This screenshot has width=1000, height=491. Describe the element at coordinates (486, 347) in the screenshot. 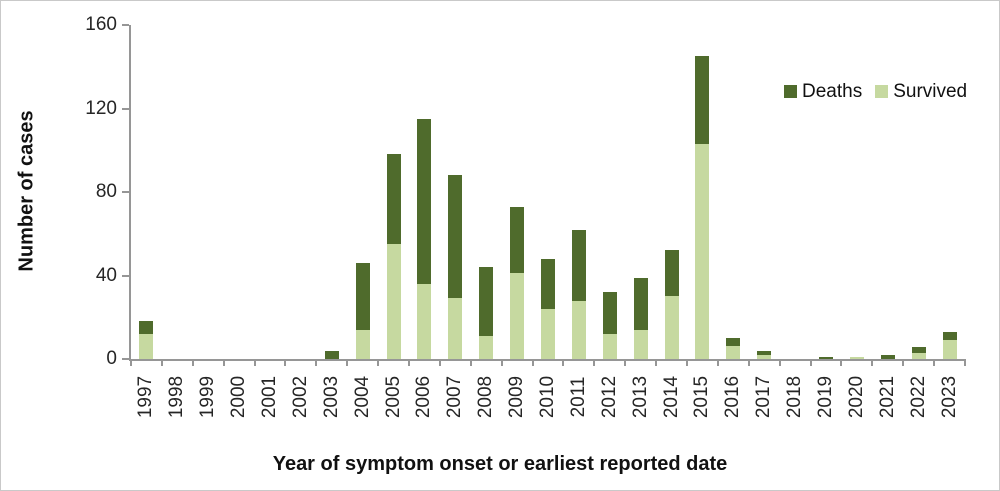

I see `bar-2008-survived` at that location.